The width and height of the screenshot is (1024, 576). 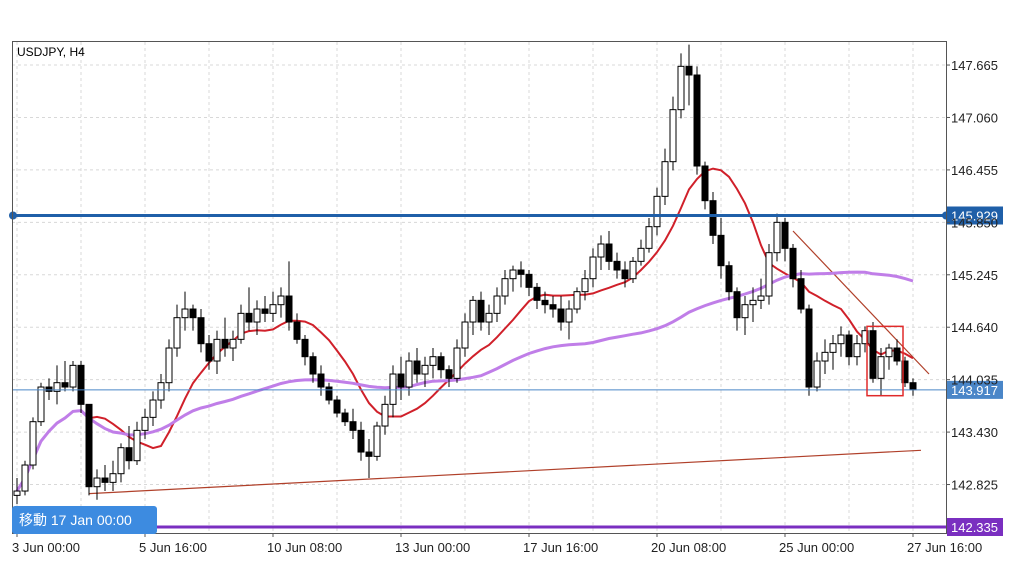 What do you see at coordinates (506, 215) in the screenshot?
I see `horizontal-line-0: 145.929` at bounding box center [506, 215].